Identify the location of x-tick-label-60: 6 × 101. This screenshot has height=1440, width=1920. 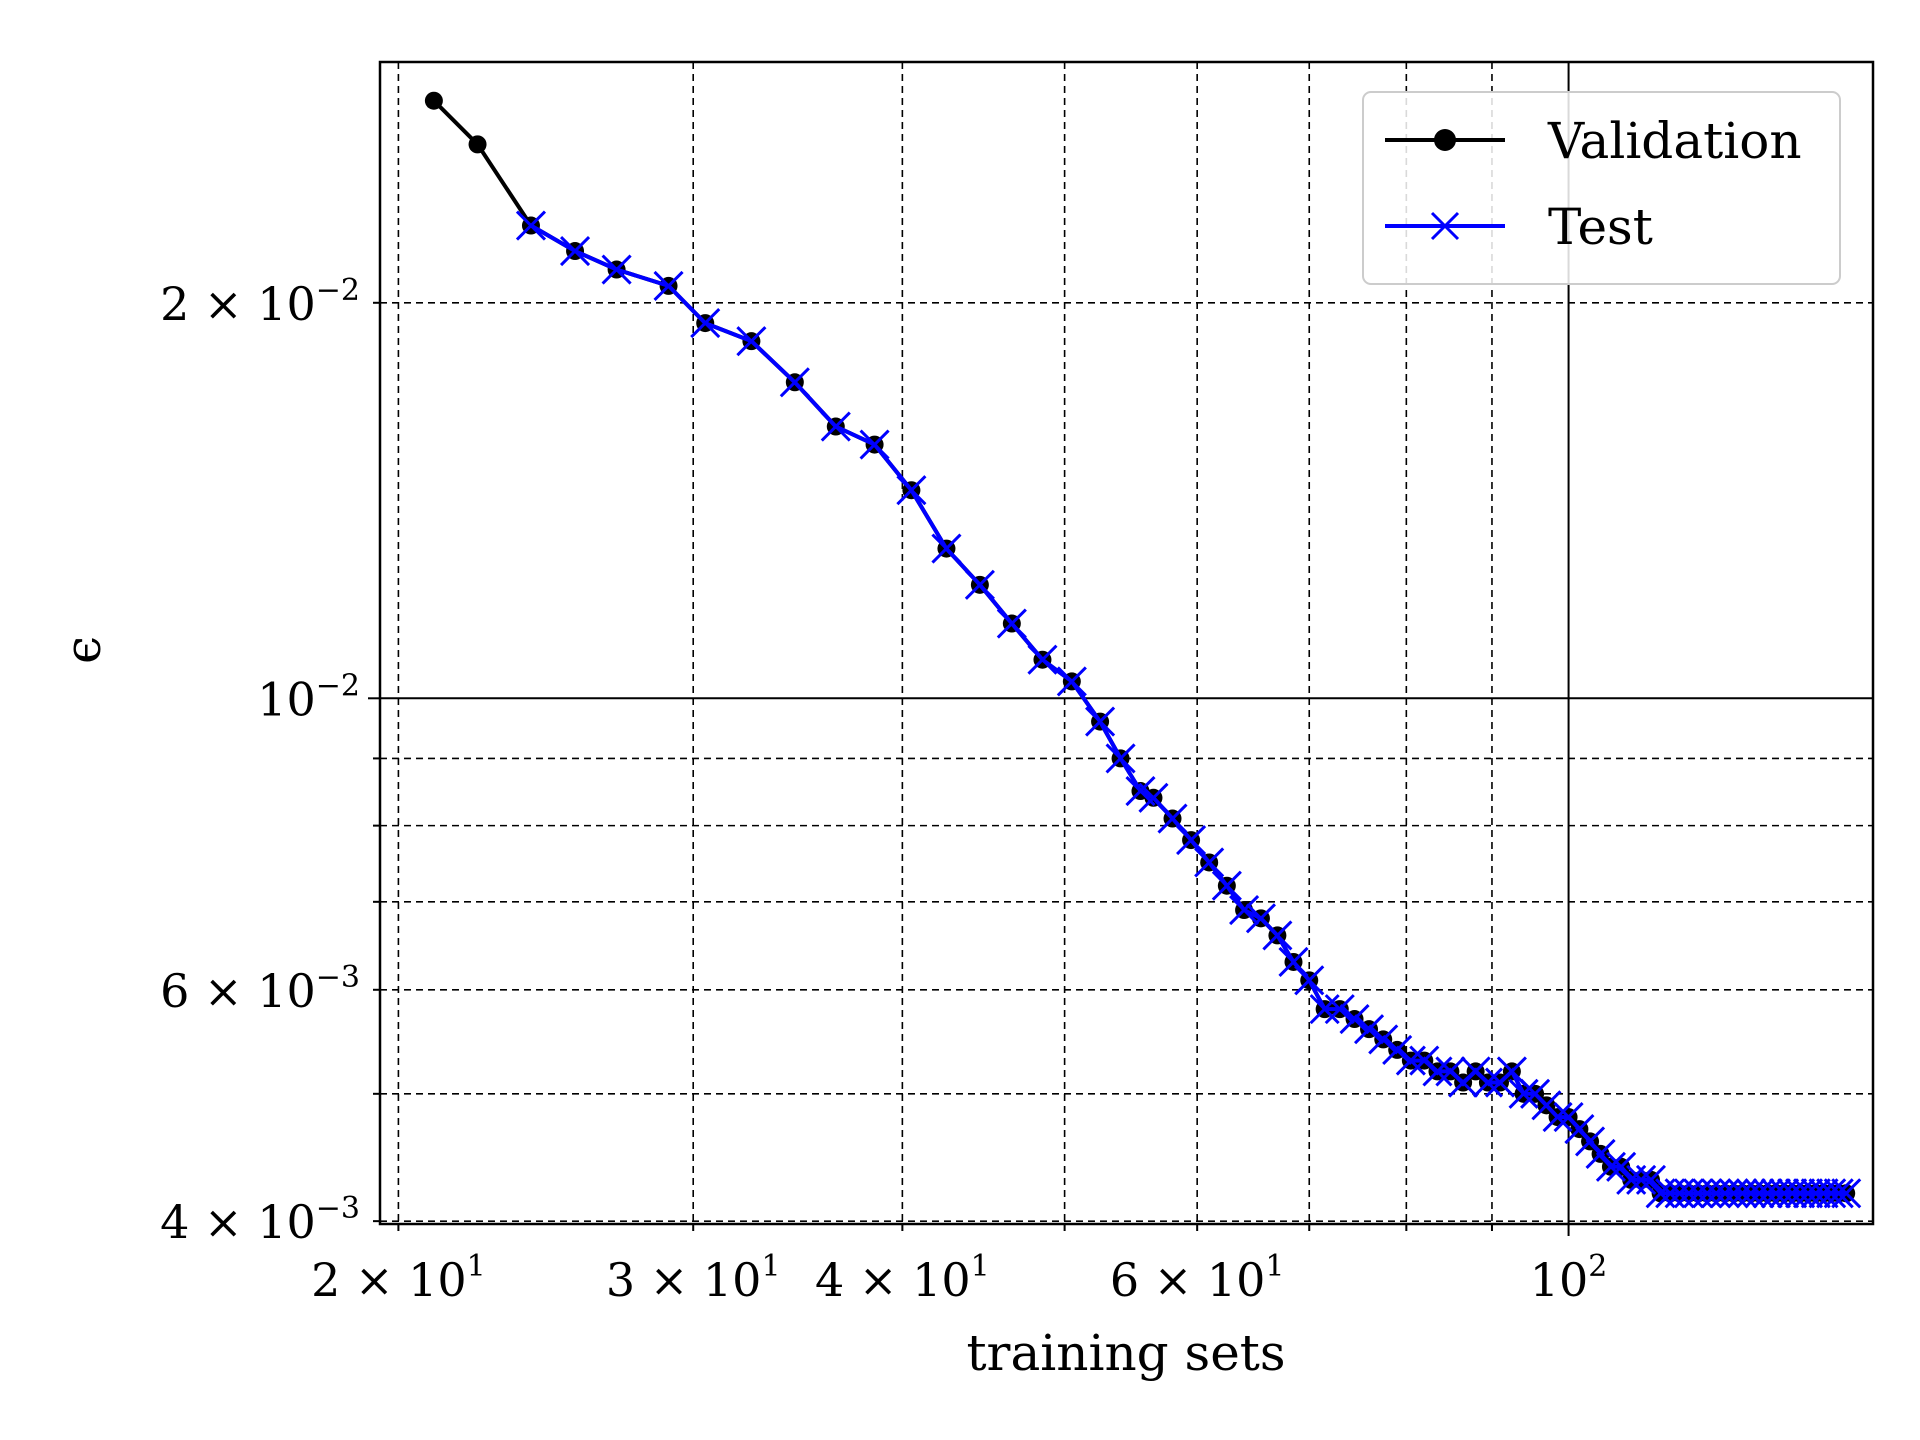
(1197, 1278).